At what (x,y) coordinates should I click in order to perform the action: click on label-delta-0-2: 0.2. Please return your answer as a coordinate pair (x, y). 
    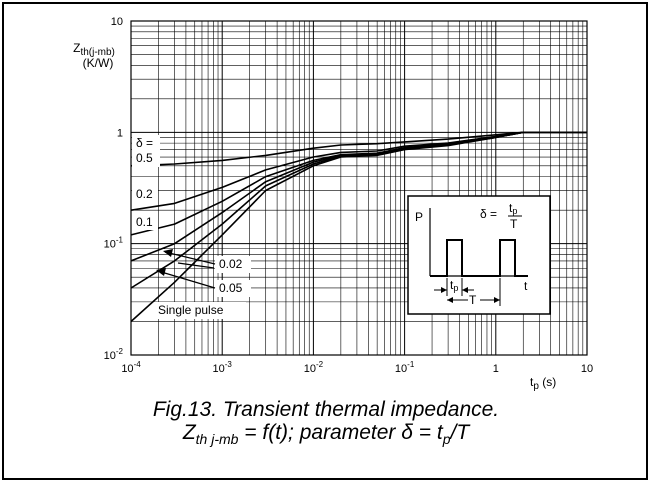
    Looking at the image, I should click on (144, 194).